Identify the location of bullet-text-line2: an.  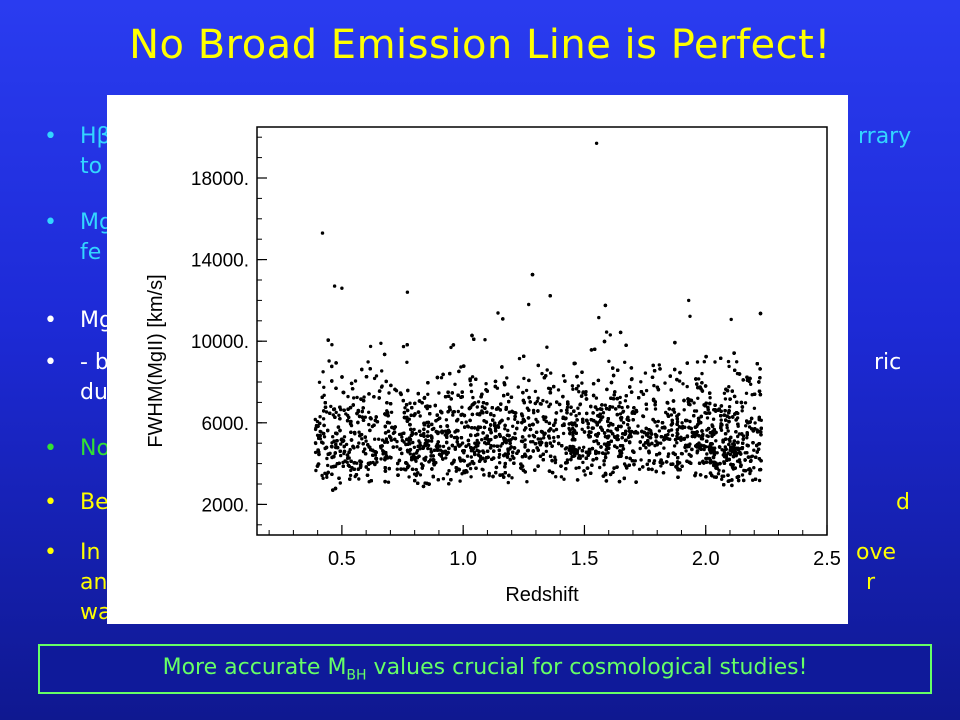
(94, 582).